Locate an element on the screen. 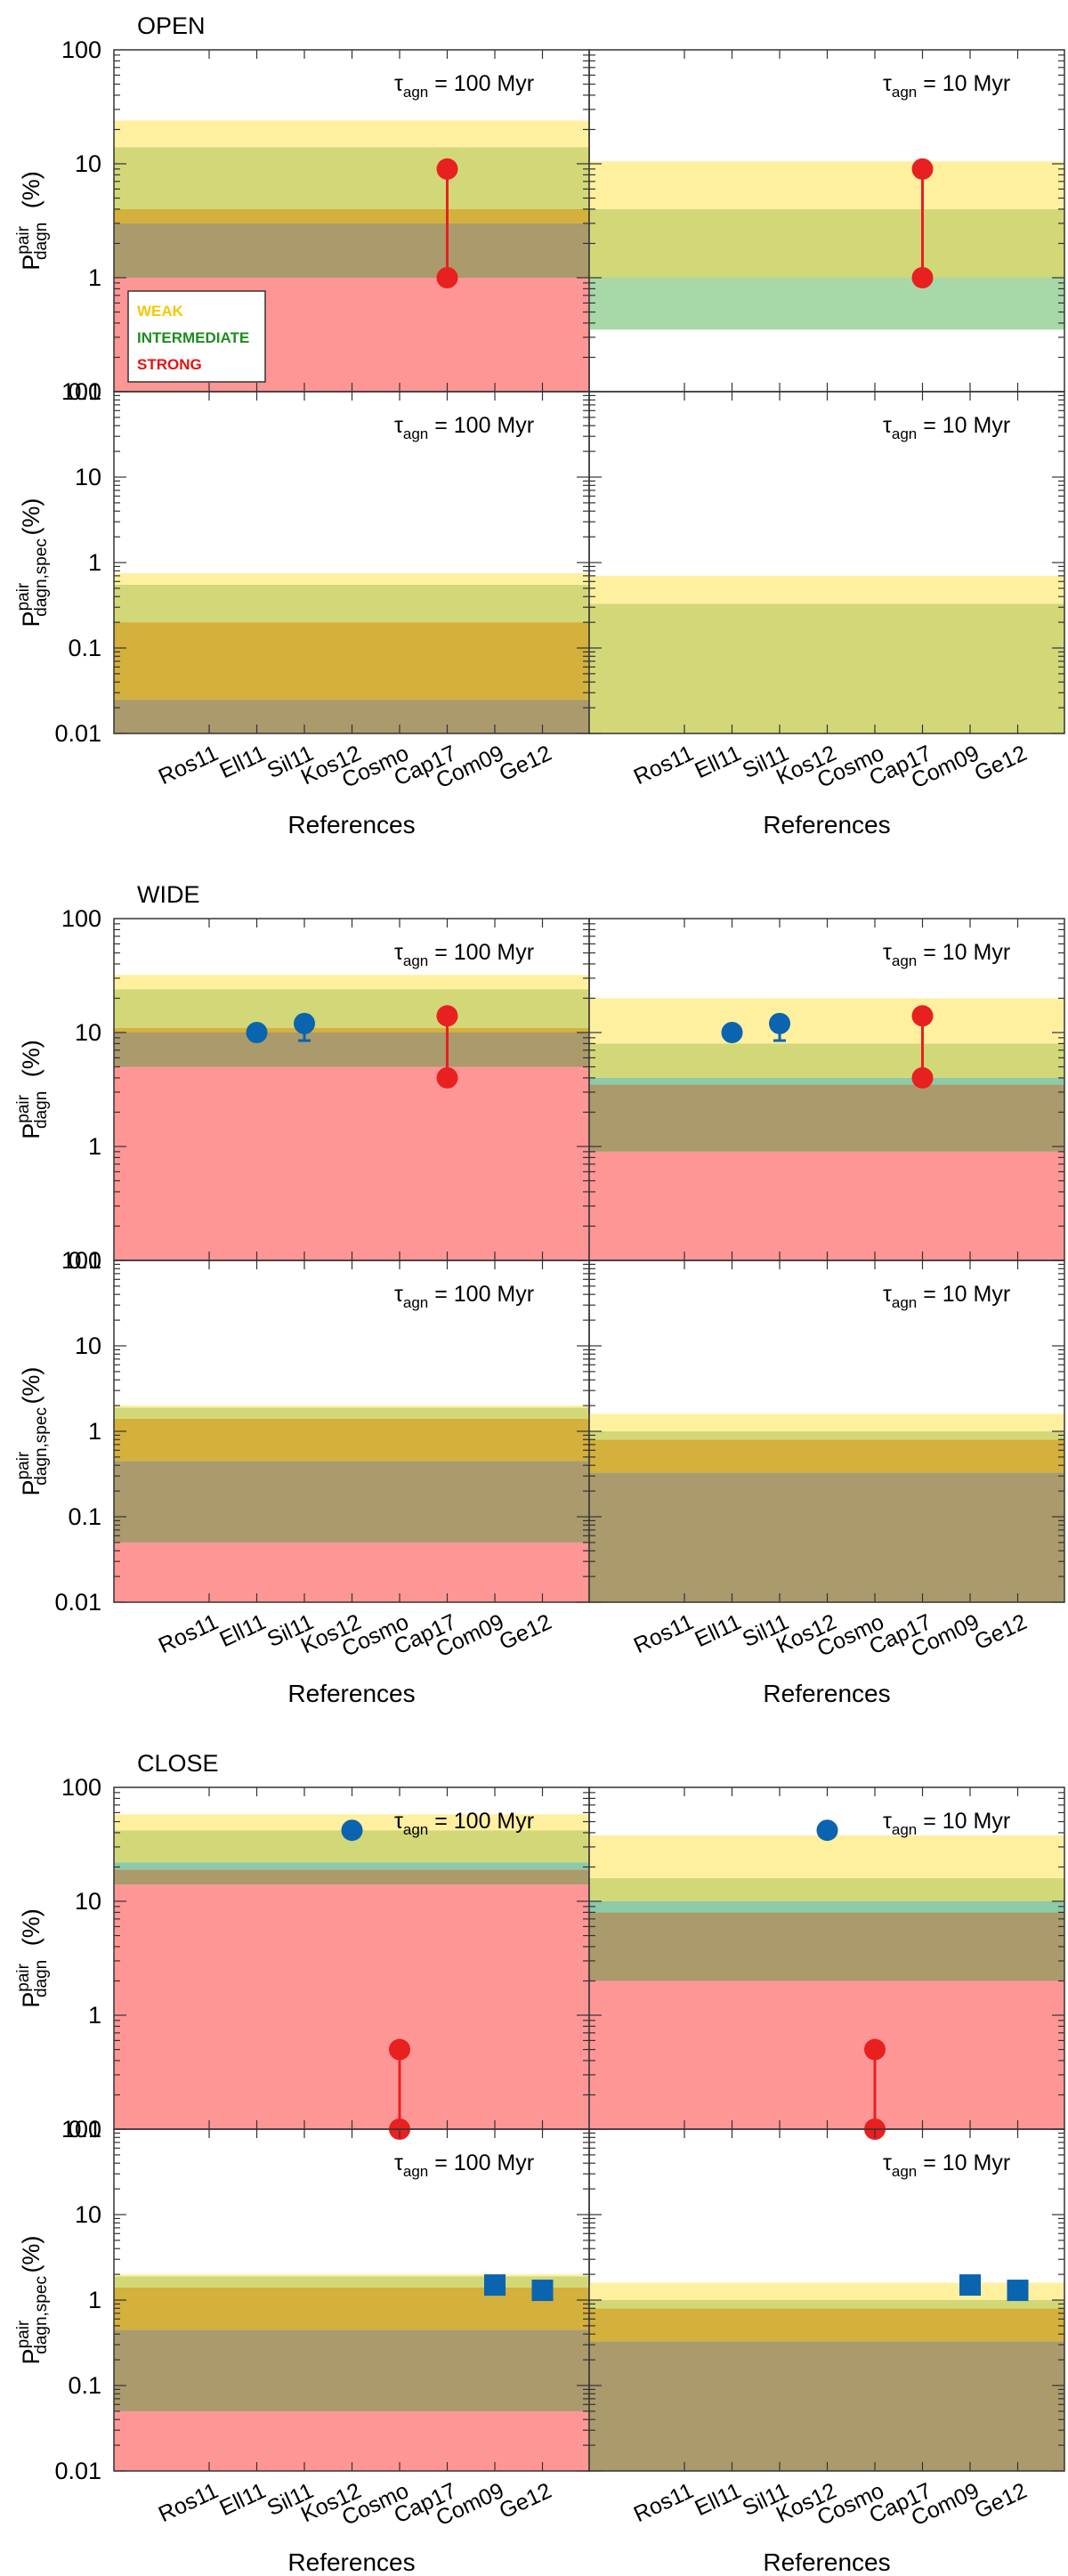 Image resolution: width=1068 pixels, height=2576 pixels. panel-wide-top-right: τagn = 10 Myr is located at coordinates (827, 1089).